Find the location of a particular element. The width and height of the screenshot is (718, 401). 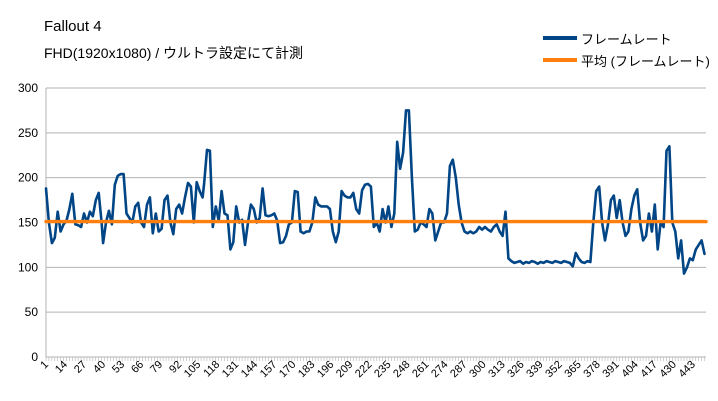

x-tick-label-404: 404 is located at coordinates (629, 369).